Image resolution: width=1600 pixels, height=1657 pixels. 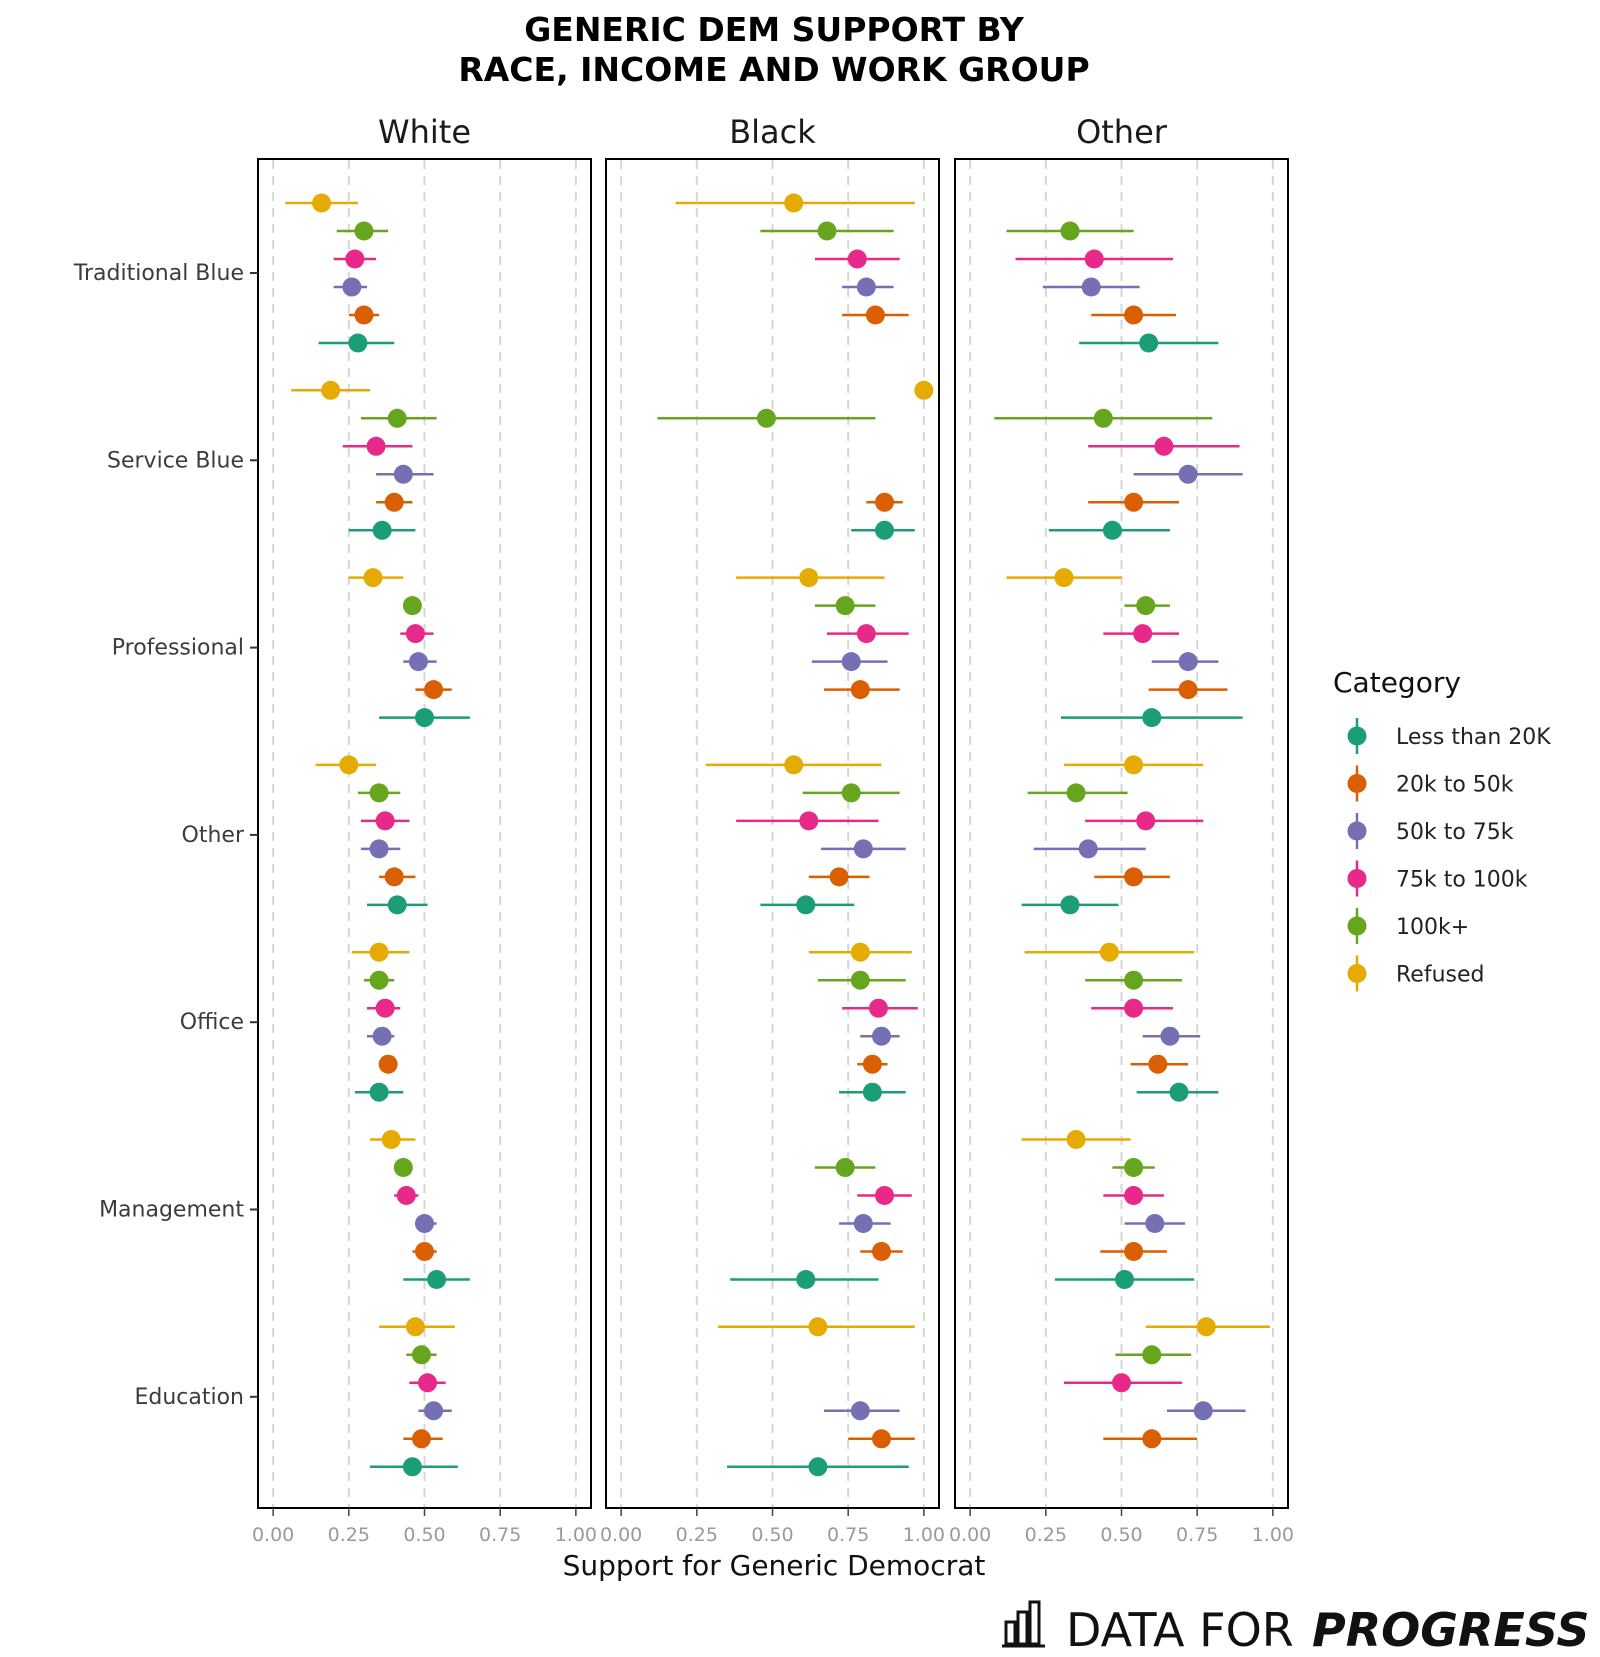 What do you see at coordinates (827, 231) in the screenshot?
I see `point-black-traditional-blue-100k` at bounding box center [827, 231].